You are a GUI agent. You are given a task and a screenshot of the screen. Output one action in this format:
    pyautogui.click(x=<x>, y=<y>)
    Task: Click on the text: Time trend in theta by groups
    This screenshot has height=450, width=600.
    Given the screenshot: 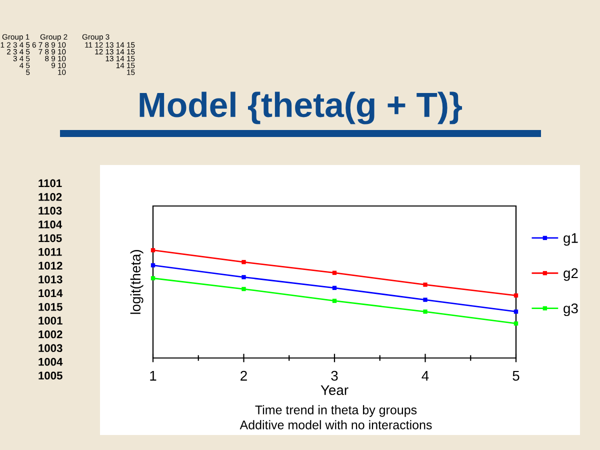 What is the action you would take?
    pyautogui.click(x=336, y=411)
    